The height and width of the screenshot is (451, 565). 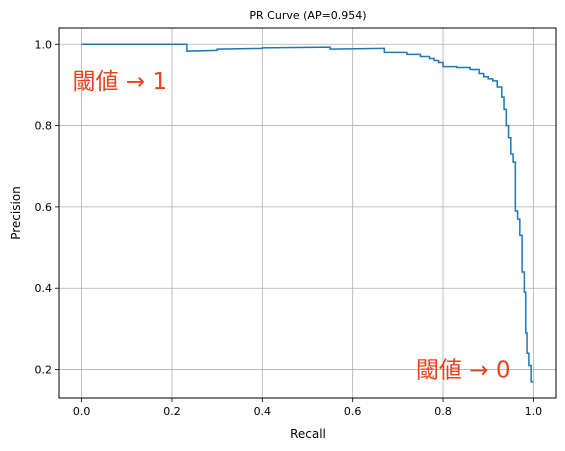 I want to click on y-tick-label: 0.2, so click(x=44, y=370).